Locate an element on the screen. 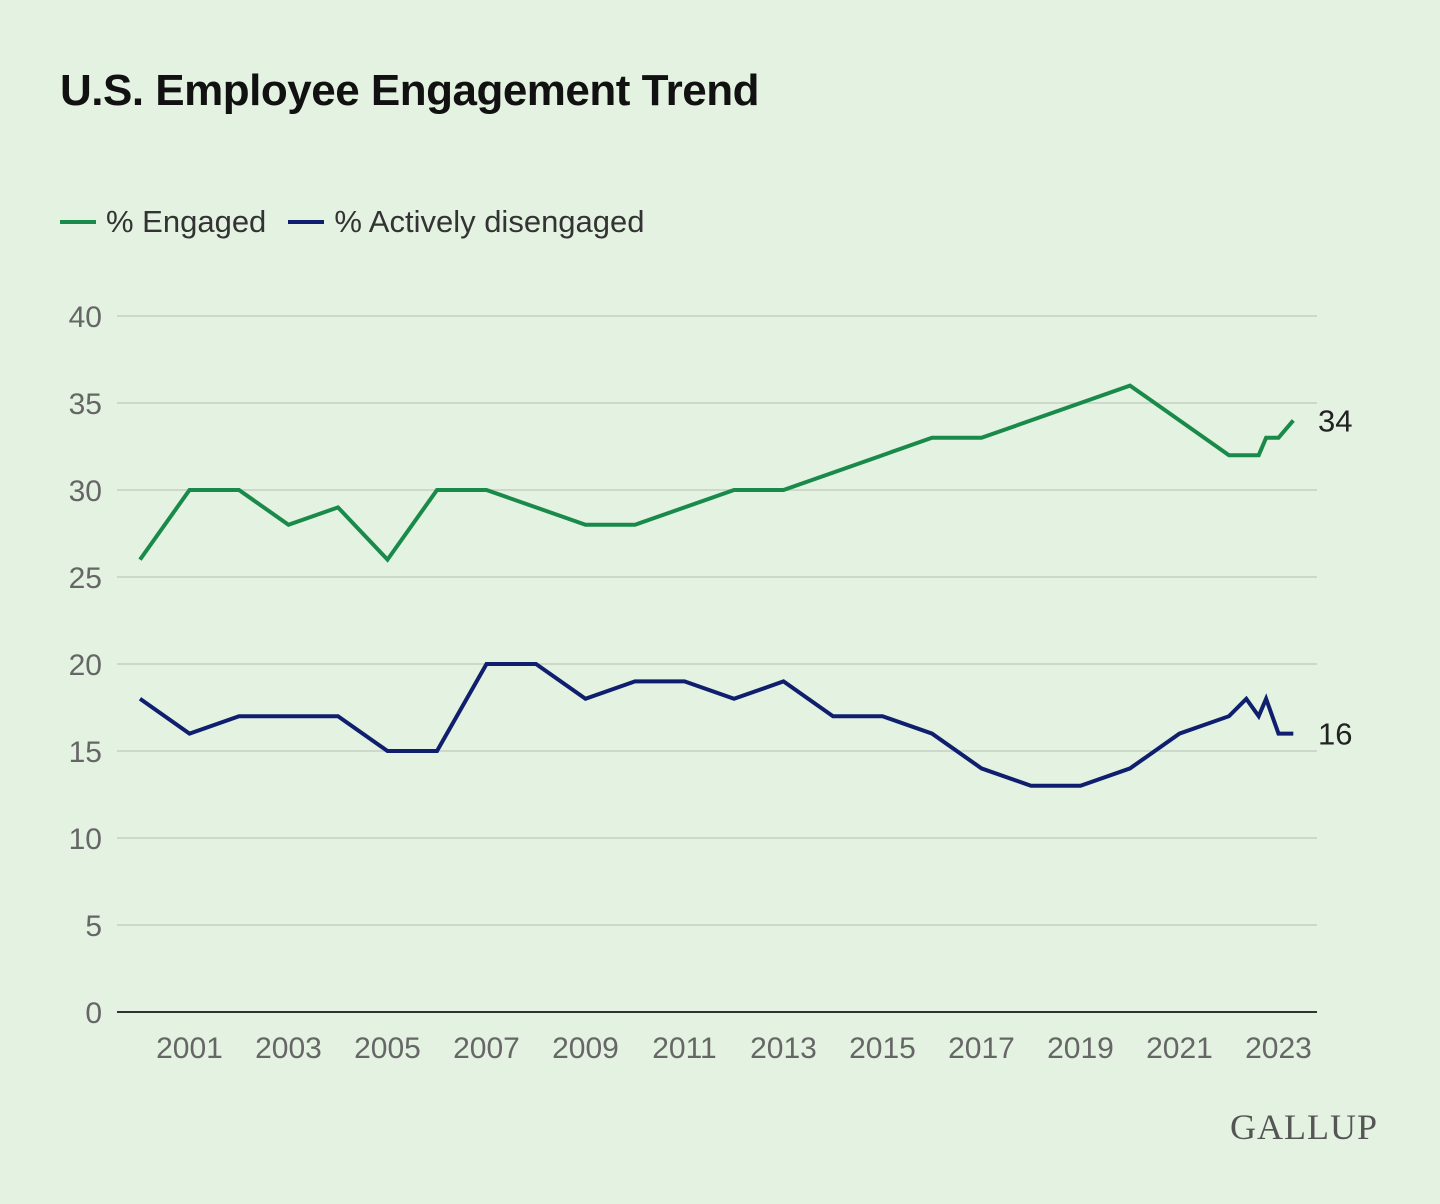 This screenshot has width=1440, height=1204. end-value-label: 34 is located at coordinates (1335, 420).